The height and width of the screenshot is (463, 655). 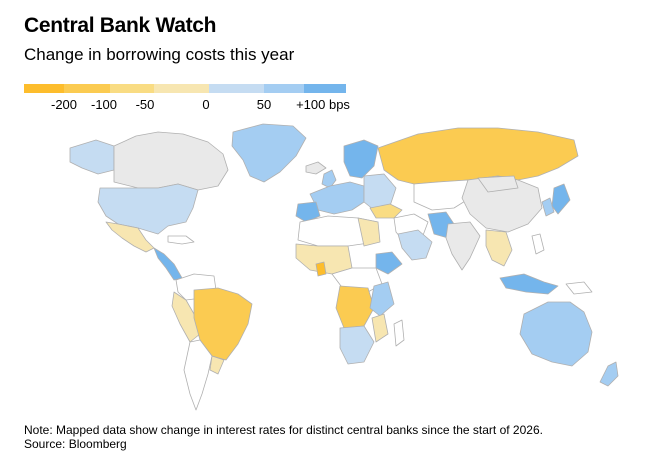 I want to click on region-east-africa, so click(x=382, y=299).